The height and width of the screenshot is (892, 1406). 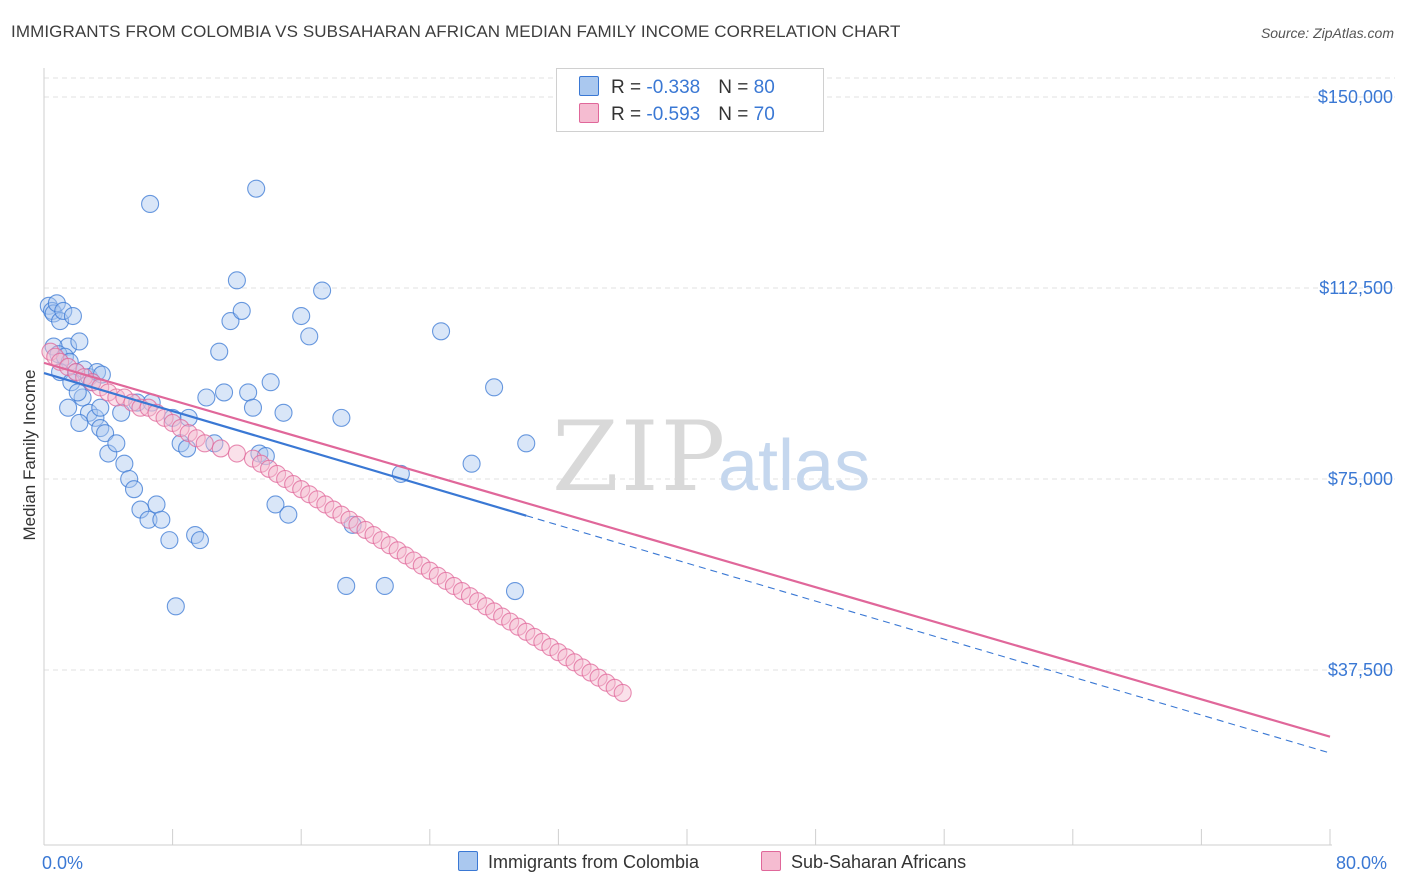 What do you see at coordinates (1360, 670) in the screenshot?
I see `y-tick-label: $37,500` at bounding box center [1360, 670].